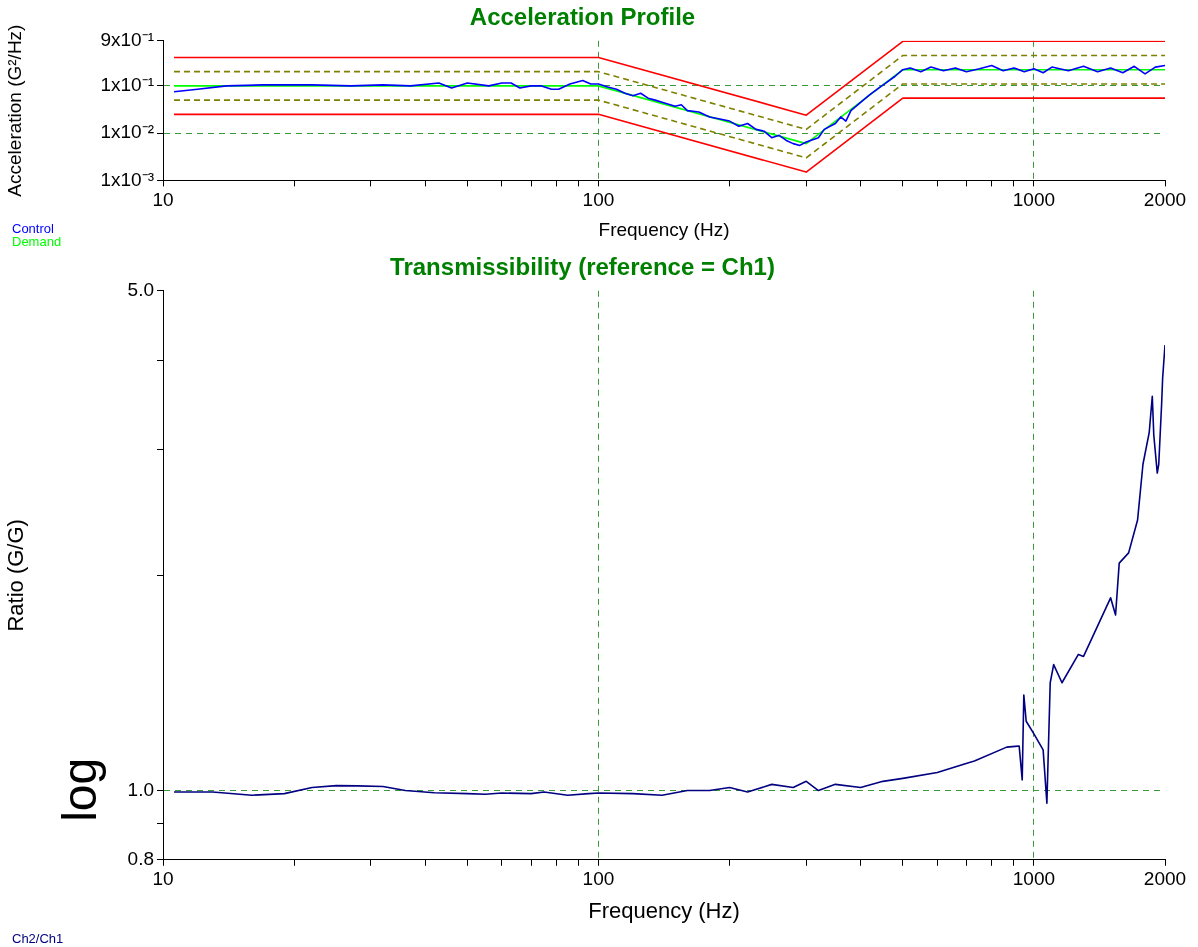 The width and height of the screenshot is (1198, 947). What do you see at coordinates (16, 575) in the screenshot?
I see `y-axis-title: Ratio (G/G)` at bounding box center [16, 575].